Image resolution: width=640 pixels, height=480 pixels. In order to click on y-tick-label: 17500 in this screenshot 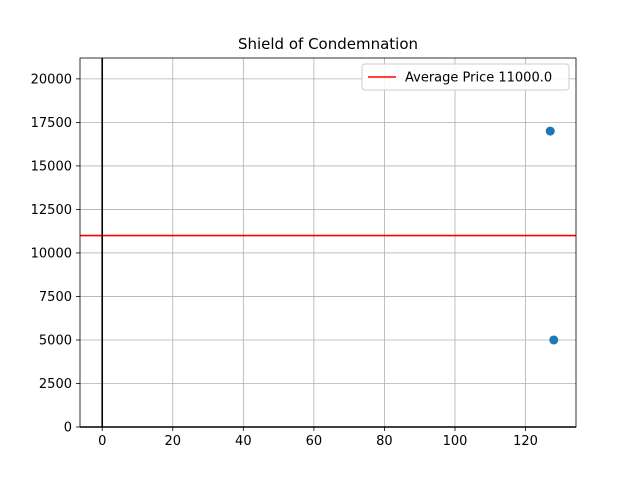, I will do `click(51, 123)`.